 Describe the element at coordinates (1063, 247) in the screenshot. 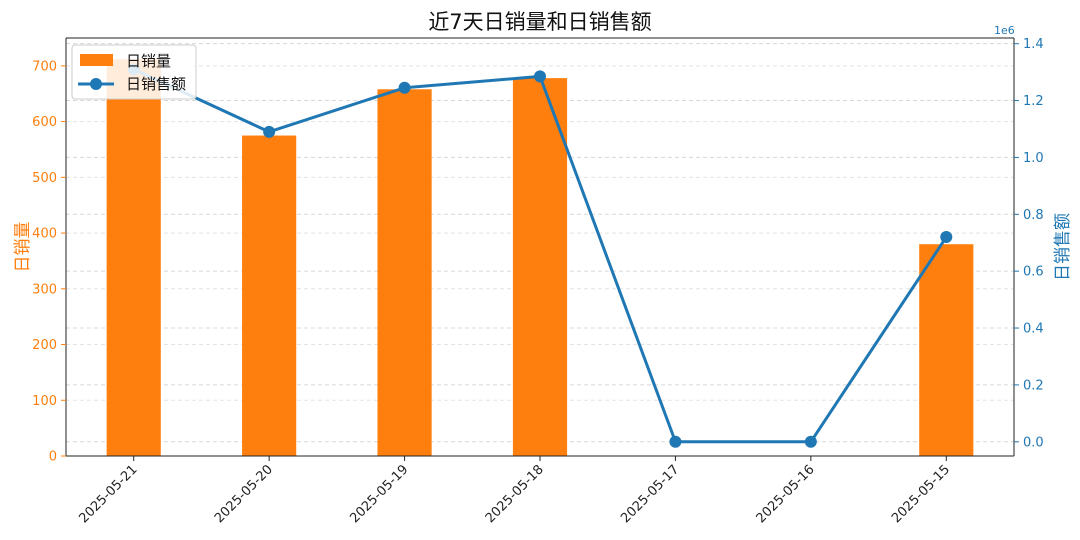

I see `right-axis-label: 日销售额` at that location.